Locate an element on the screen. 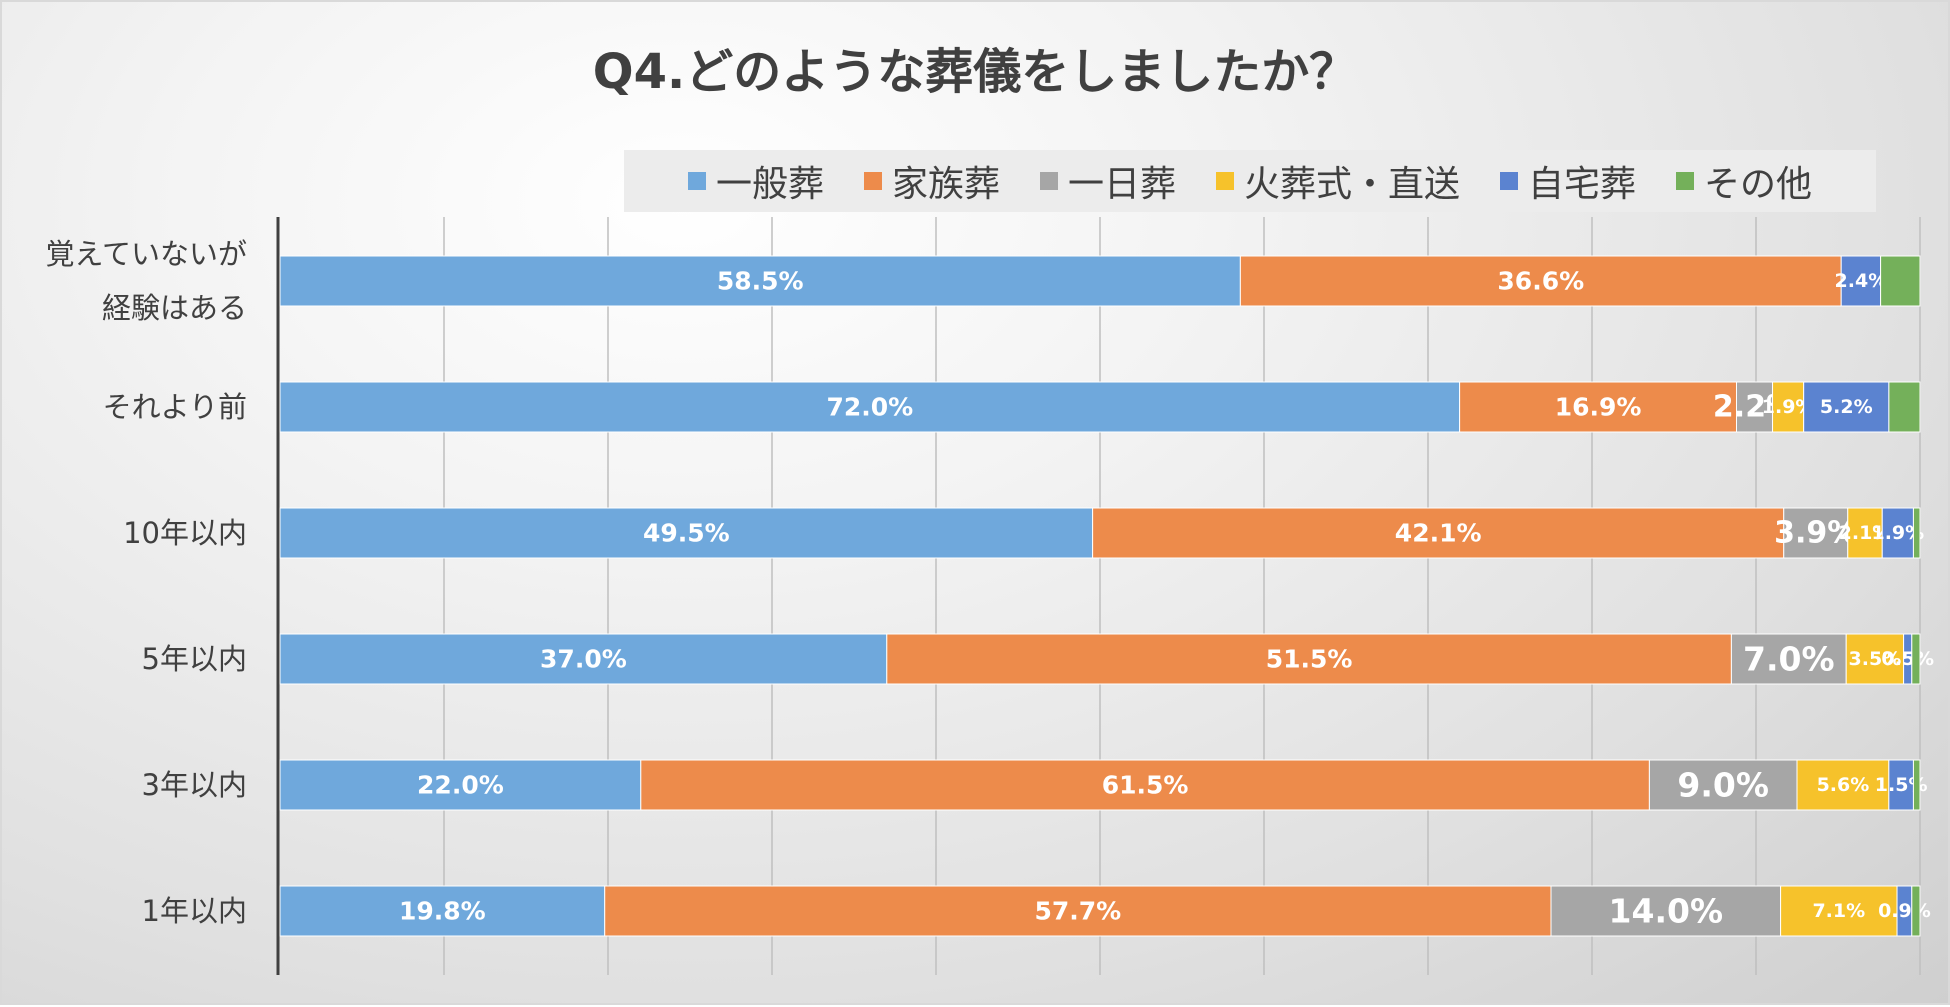 This screenshot has height=1007, width=1950. chart-title: Q4.どのような葬儀をしましたか？ is located at coordinates (975, 72).